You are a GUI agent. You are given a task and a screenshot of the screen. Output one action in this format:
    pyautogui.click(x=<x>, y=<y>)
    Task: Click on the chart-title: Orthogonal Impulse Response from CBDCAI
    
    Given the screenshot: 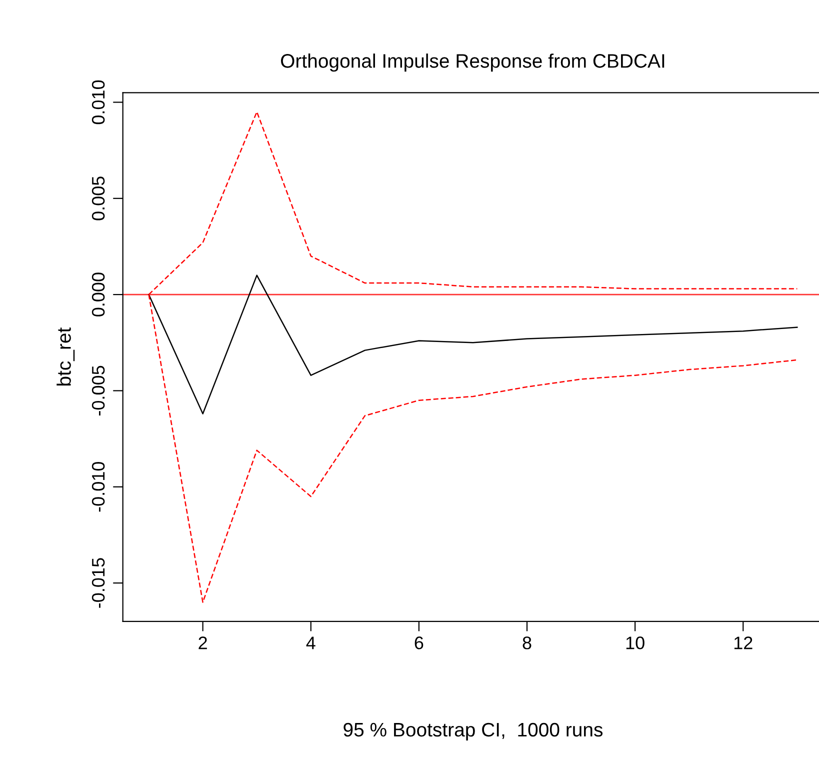 What is the action you would take?
    pyautogui.click(x=472, y=63)
    